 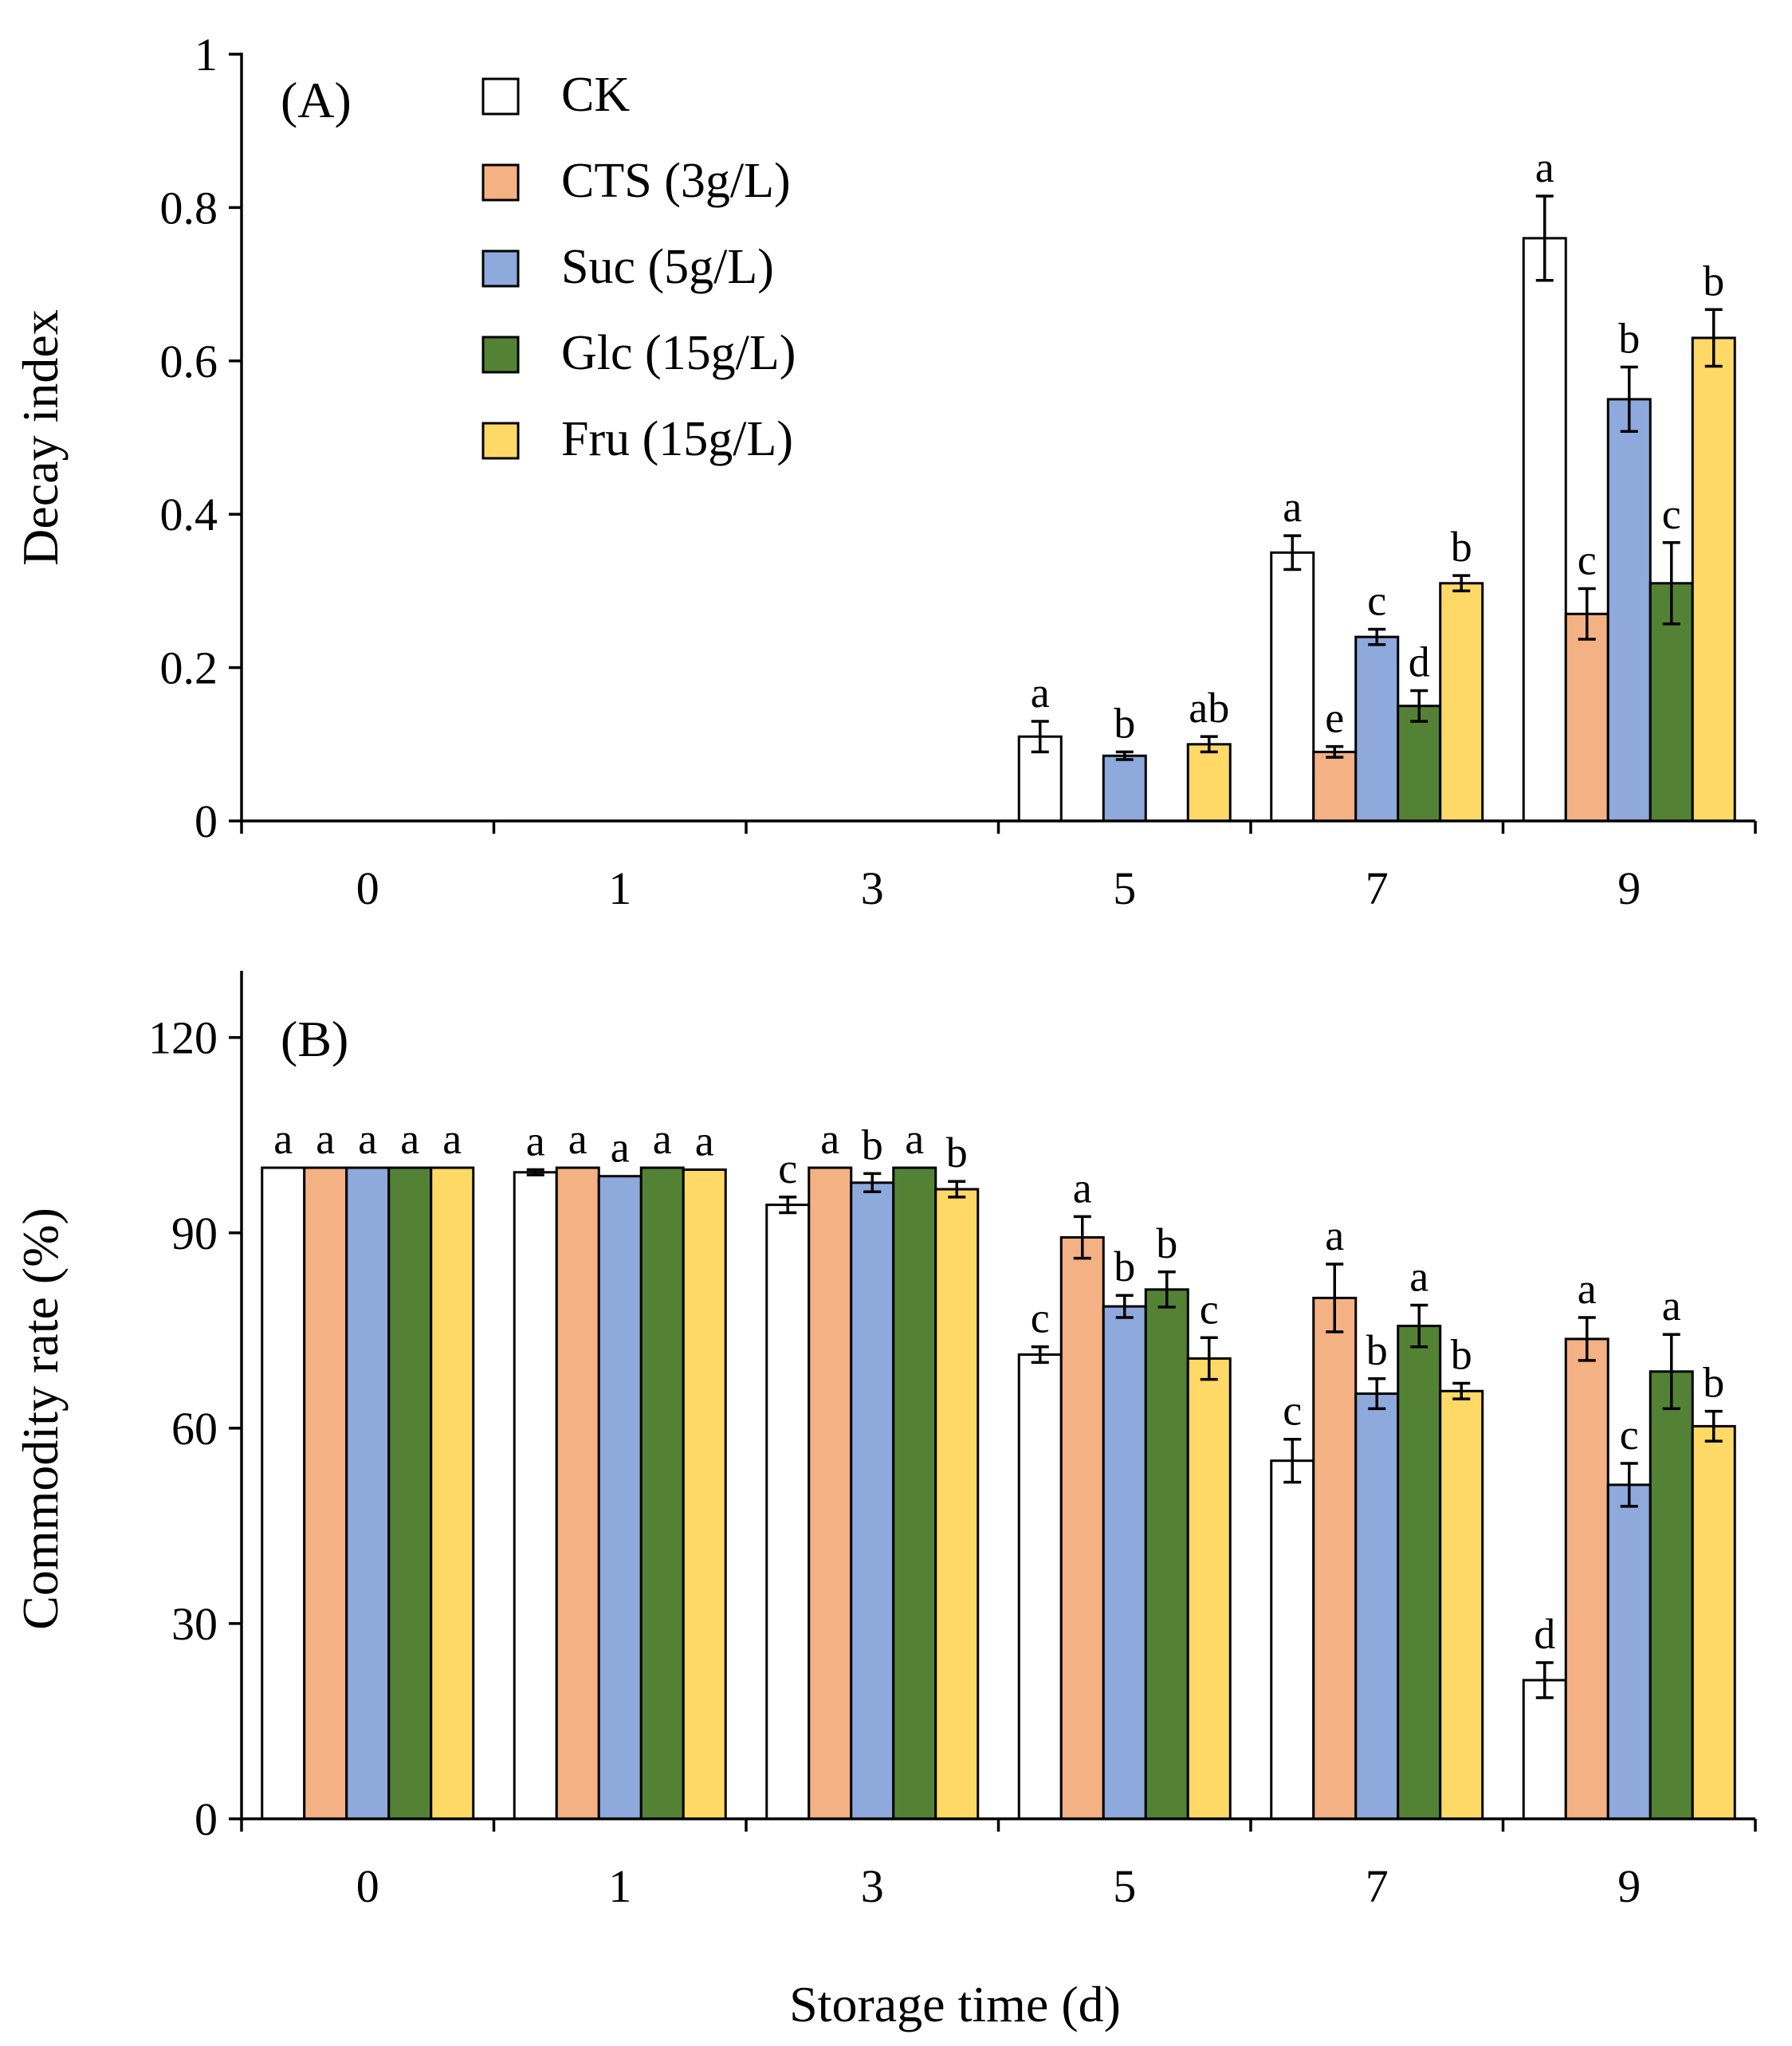 I want to click on panel-a-y-tick-label-0.2: 0.2, so click(x=189, y=668).